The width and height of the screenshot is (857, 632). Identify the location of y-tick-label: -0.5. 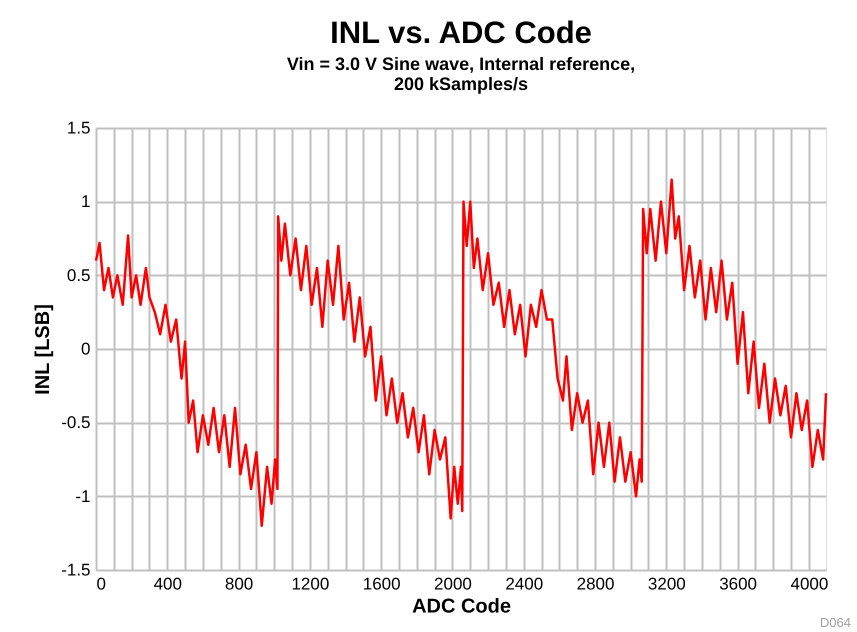
(75, 422).